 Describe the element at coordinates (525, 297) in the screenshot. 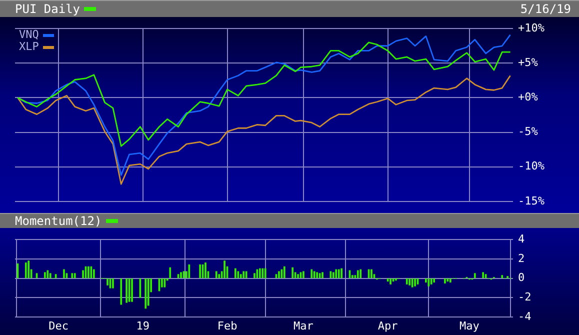

I see `y-tick-label: -2` at that location.